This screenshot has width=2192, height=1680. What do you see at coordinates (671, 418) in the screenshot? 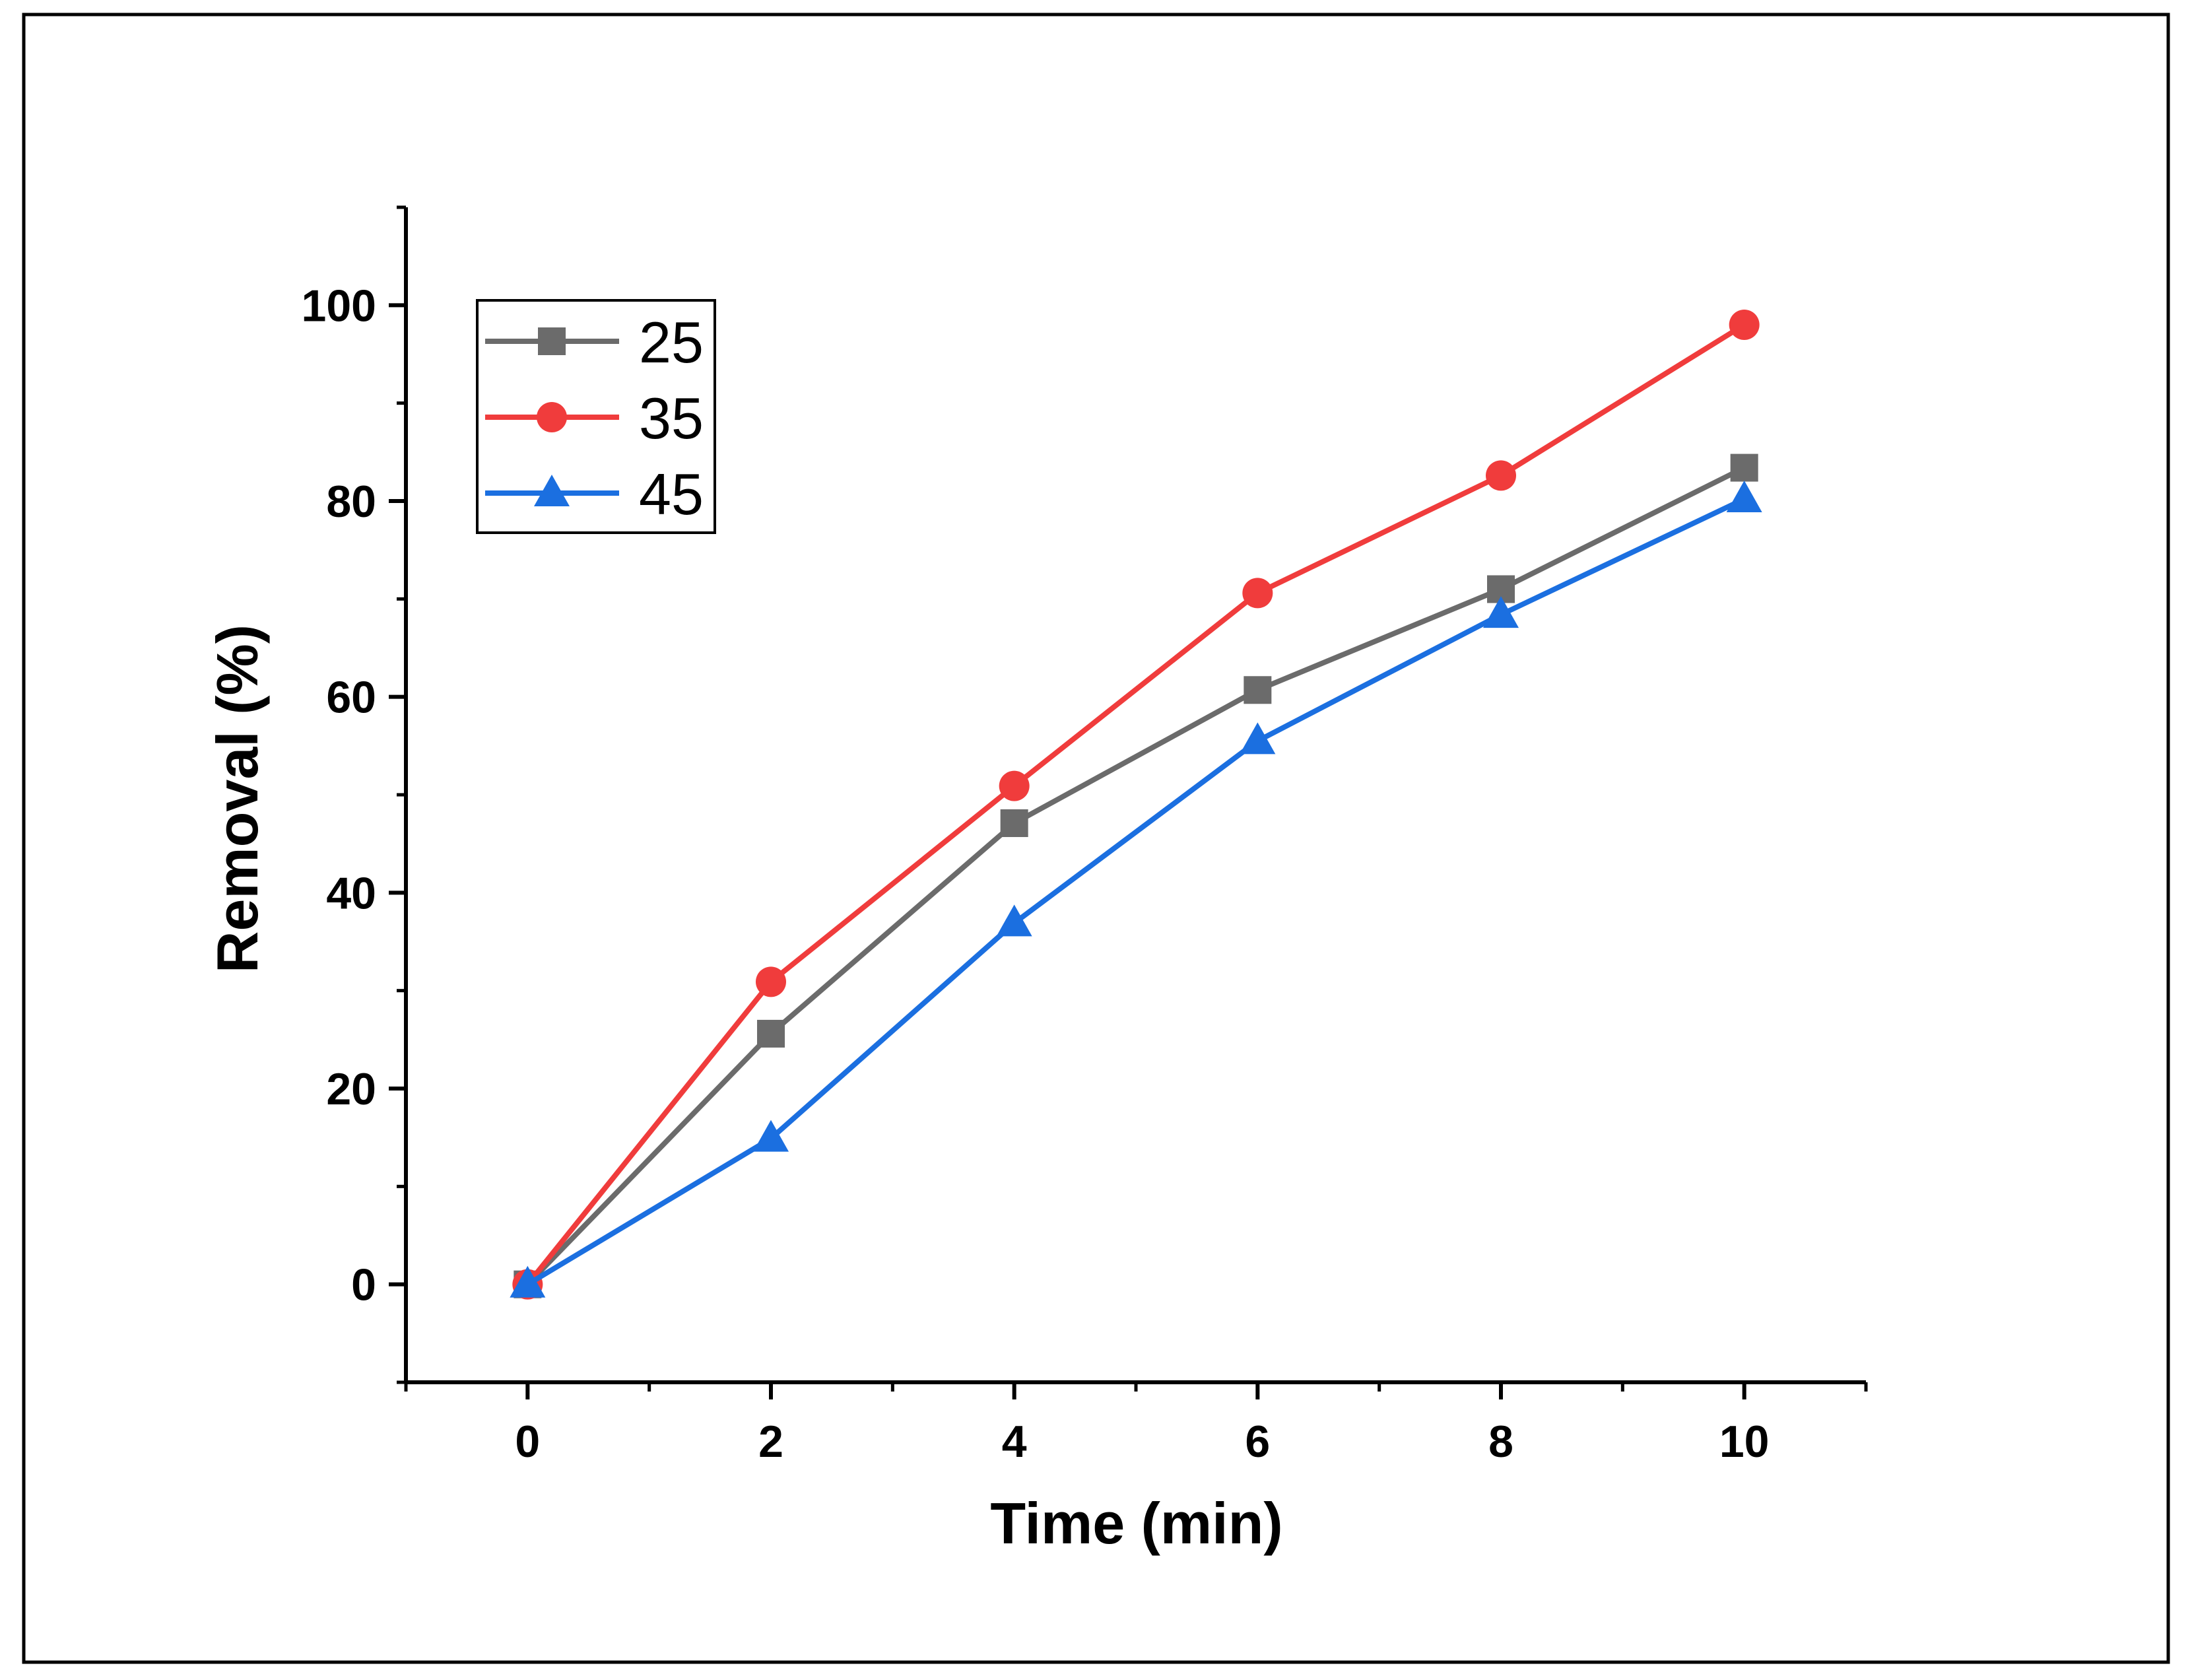
I see `legend-label-35: 35` at bounding box center [671, 418].